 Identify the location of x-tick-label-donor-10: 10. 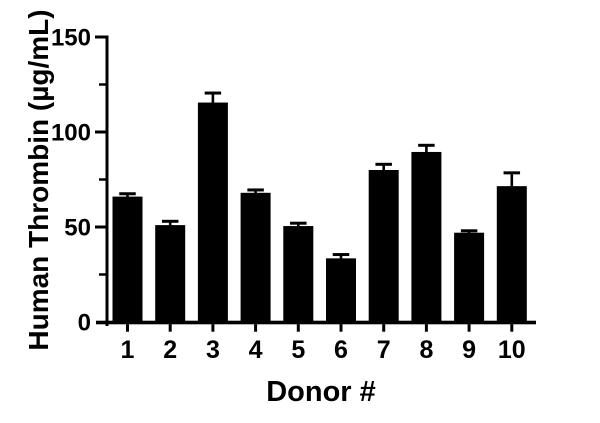
(512, 350).